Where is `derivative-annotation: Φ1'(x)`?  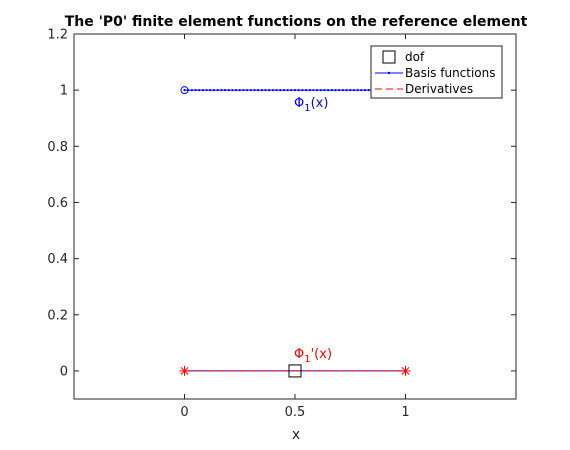
derivative-annotation: Φ1'(x) is located at coordinates (313, 356).